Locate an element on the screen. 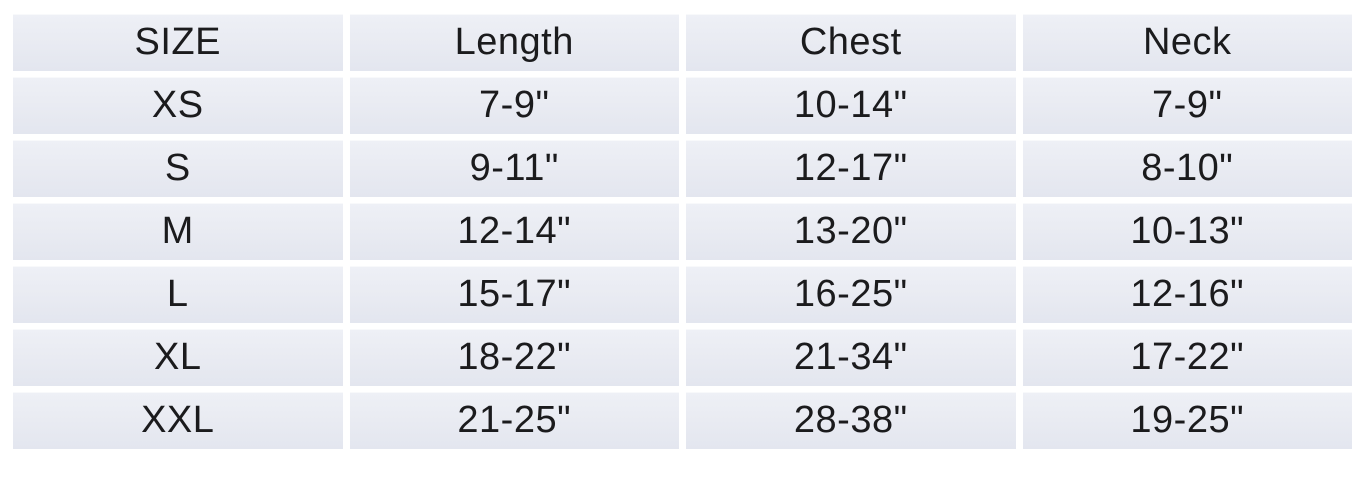  measurement-cell: 10-14" is located at coordinates (851, 105).